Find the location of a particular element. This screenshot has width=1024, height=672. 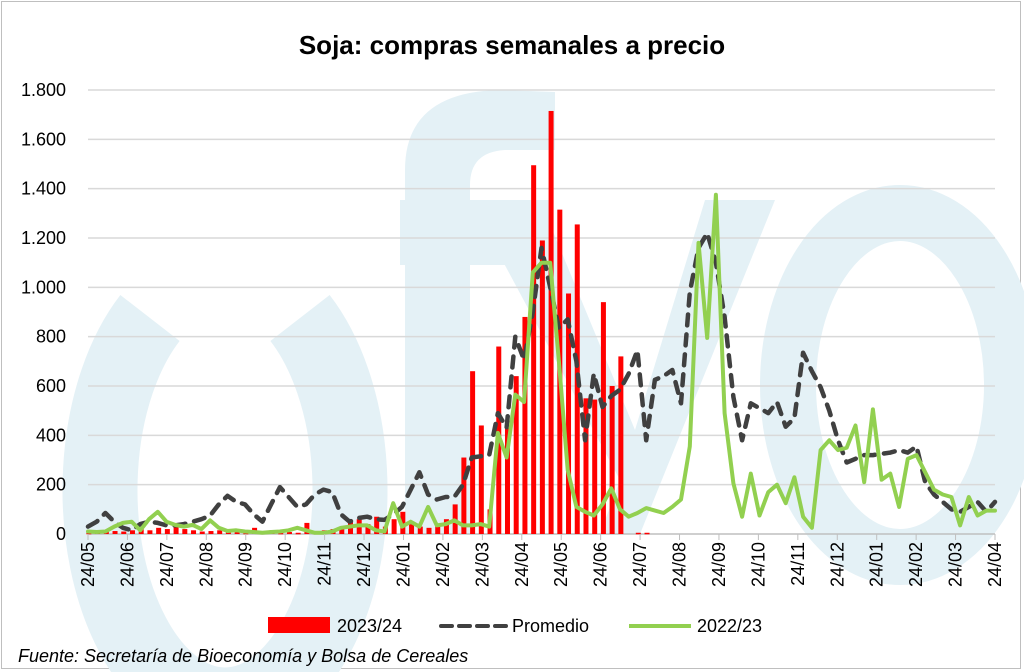

y-tick-label: 1.200 is located at coordinates (43, 238).